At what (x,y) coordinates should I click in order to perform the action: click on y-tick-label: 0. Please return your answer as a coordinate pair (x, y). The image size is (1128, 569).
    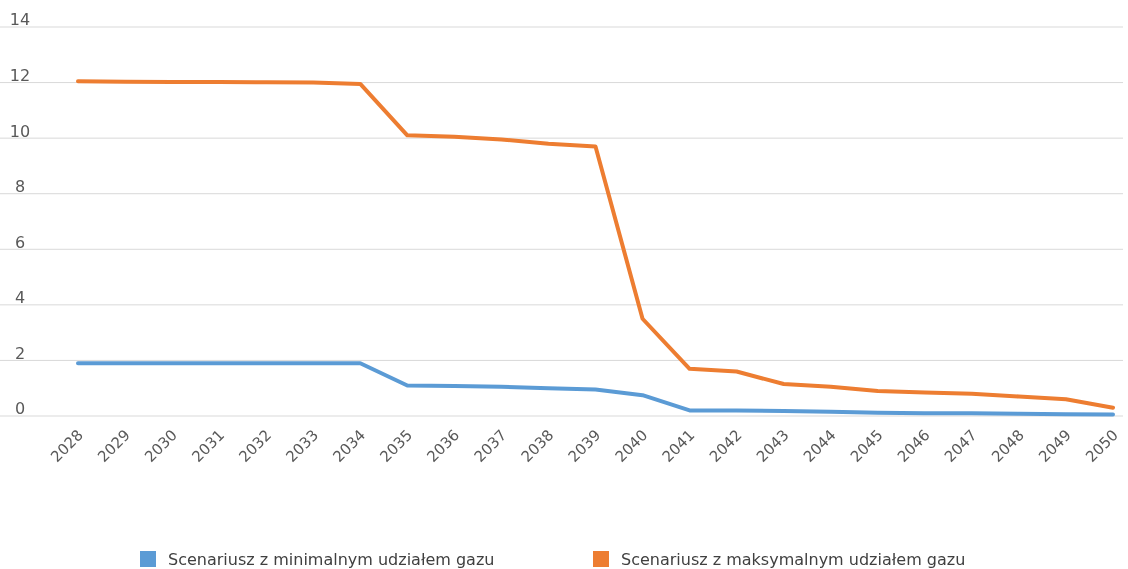
    Looking at the image, I should click on (20, 409).